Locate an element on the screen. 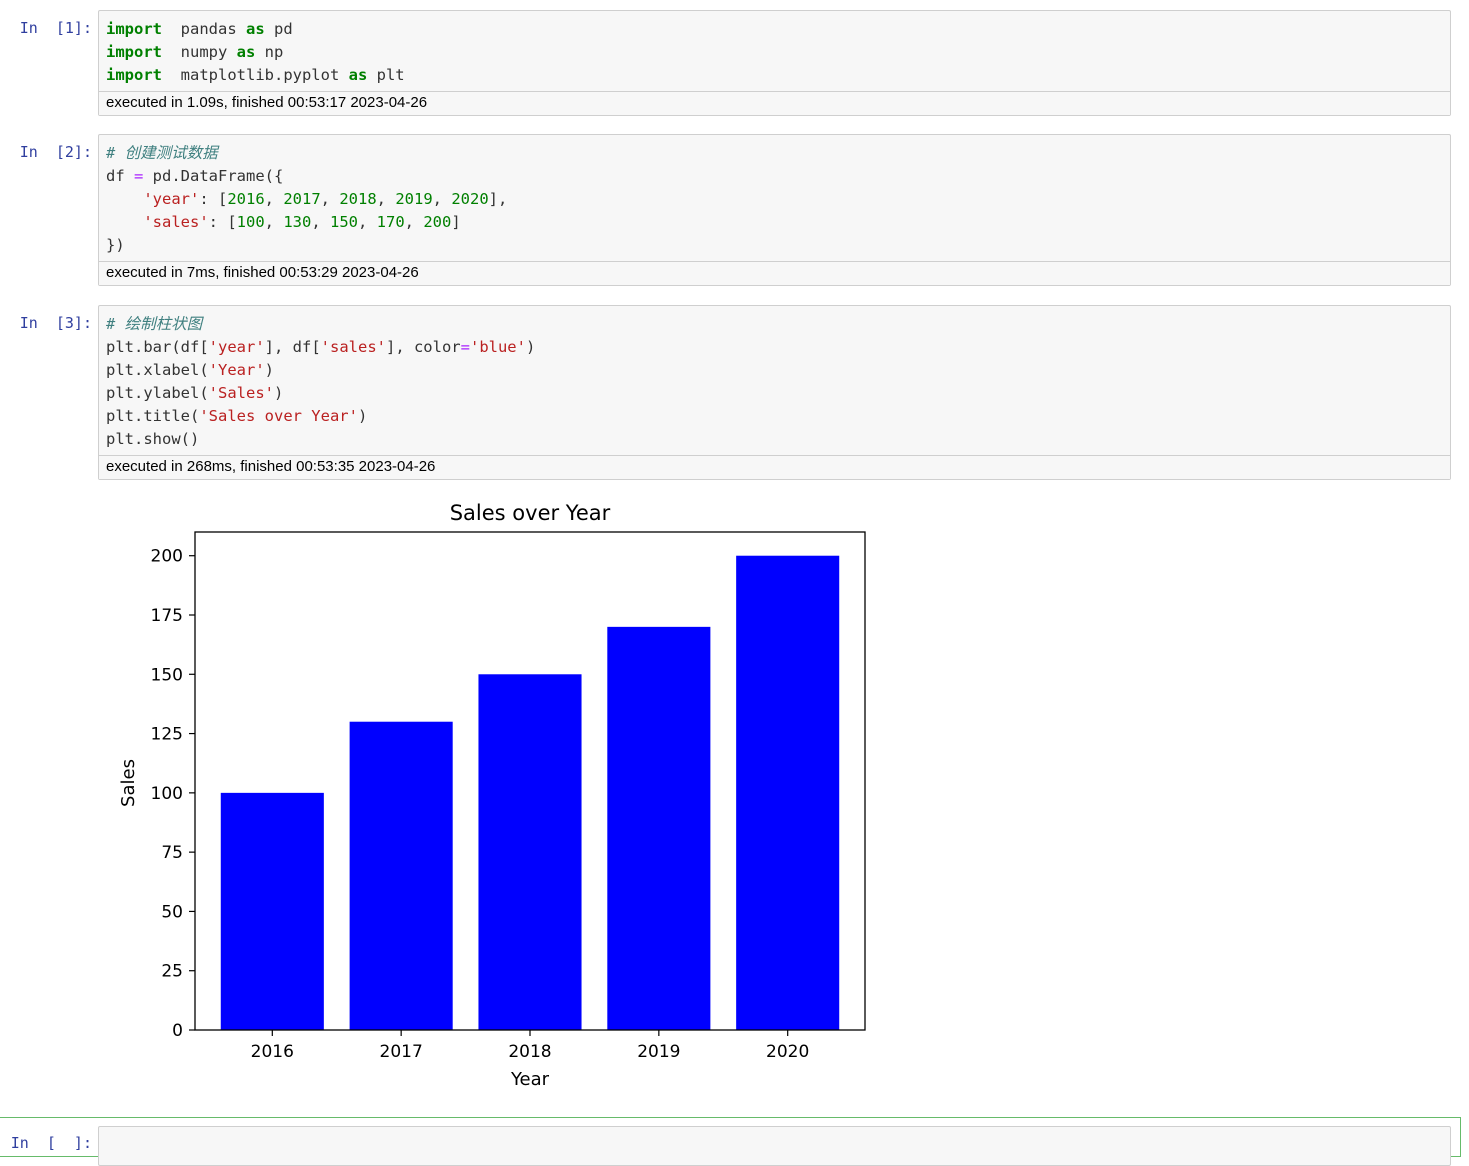  code-token: 2020 is located at coordinates (470, 199).